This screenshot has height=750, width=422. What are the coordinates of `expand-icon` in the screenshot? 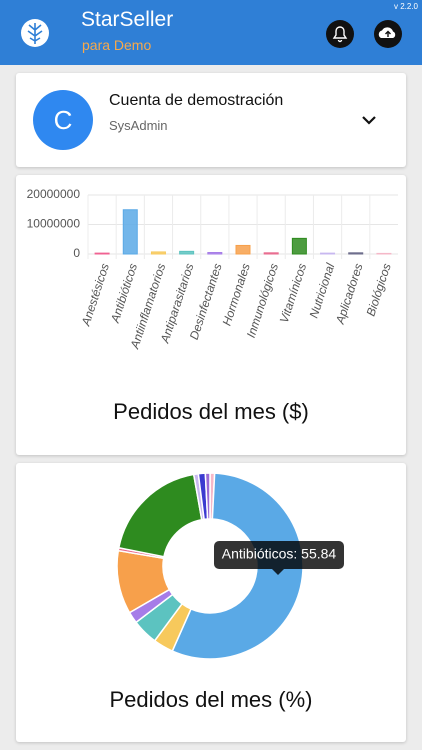 It's located at (369, 120).